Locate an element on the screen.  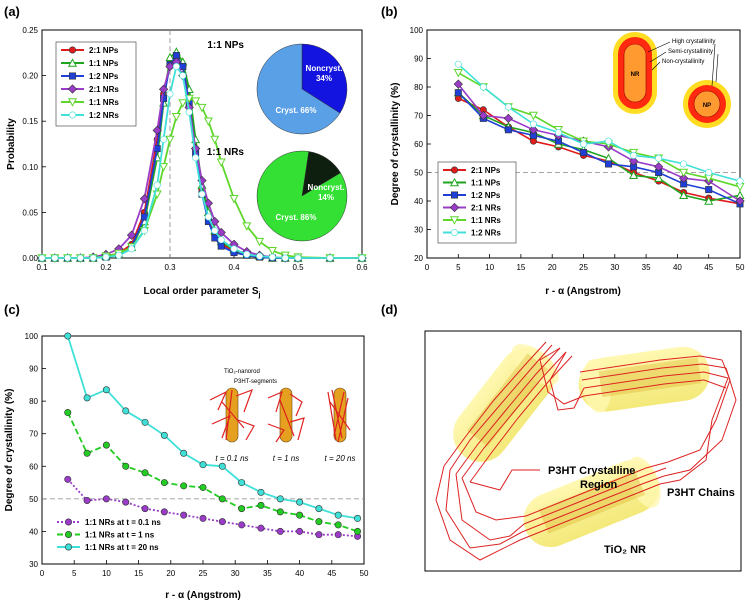
pie-big-label-0: Cryst. 66% is located at coordinates (296, 110).